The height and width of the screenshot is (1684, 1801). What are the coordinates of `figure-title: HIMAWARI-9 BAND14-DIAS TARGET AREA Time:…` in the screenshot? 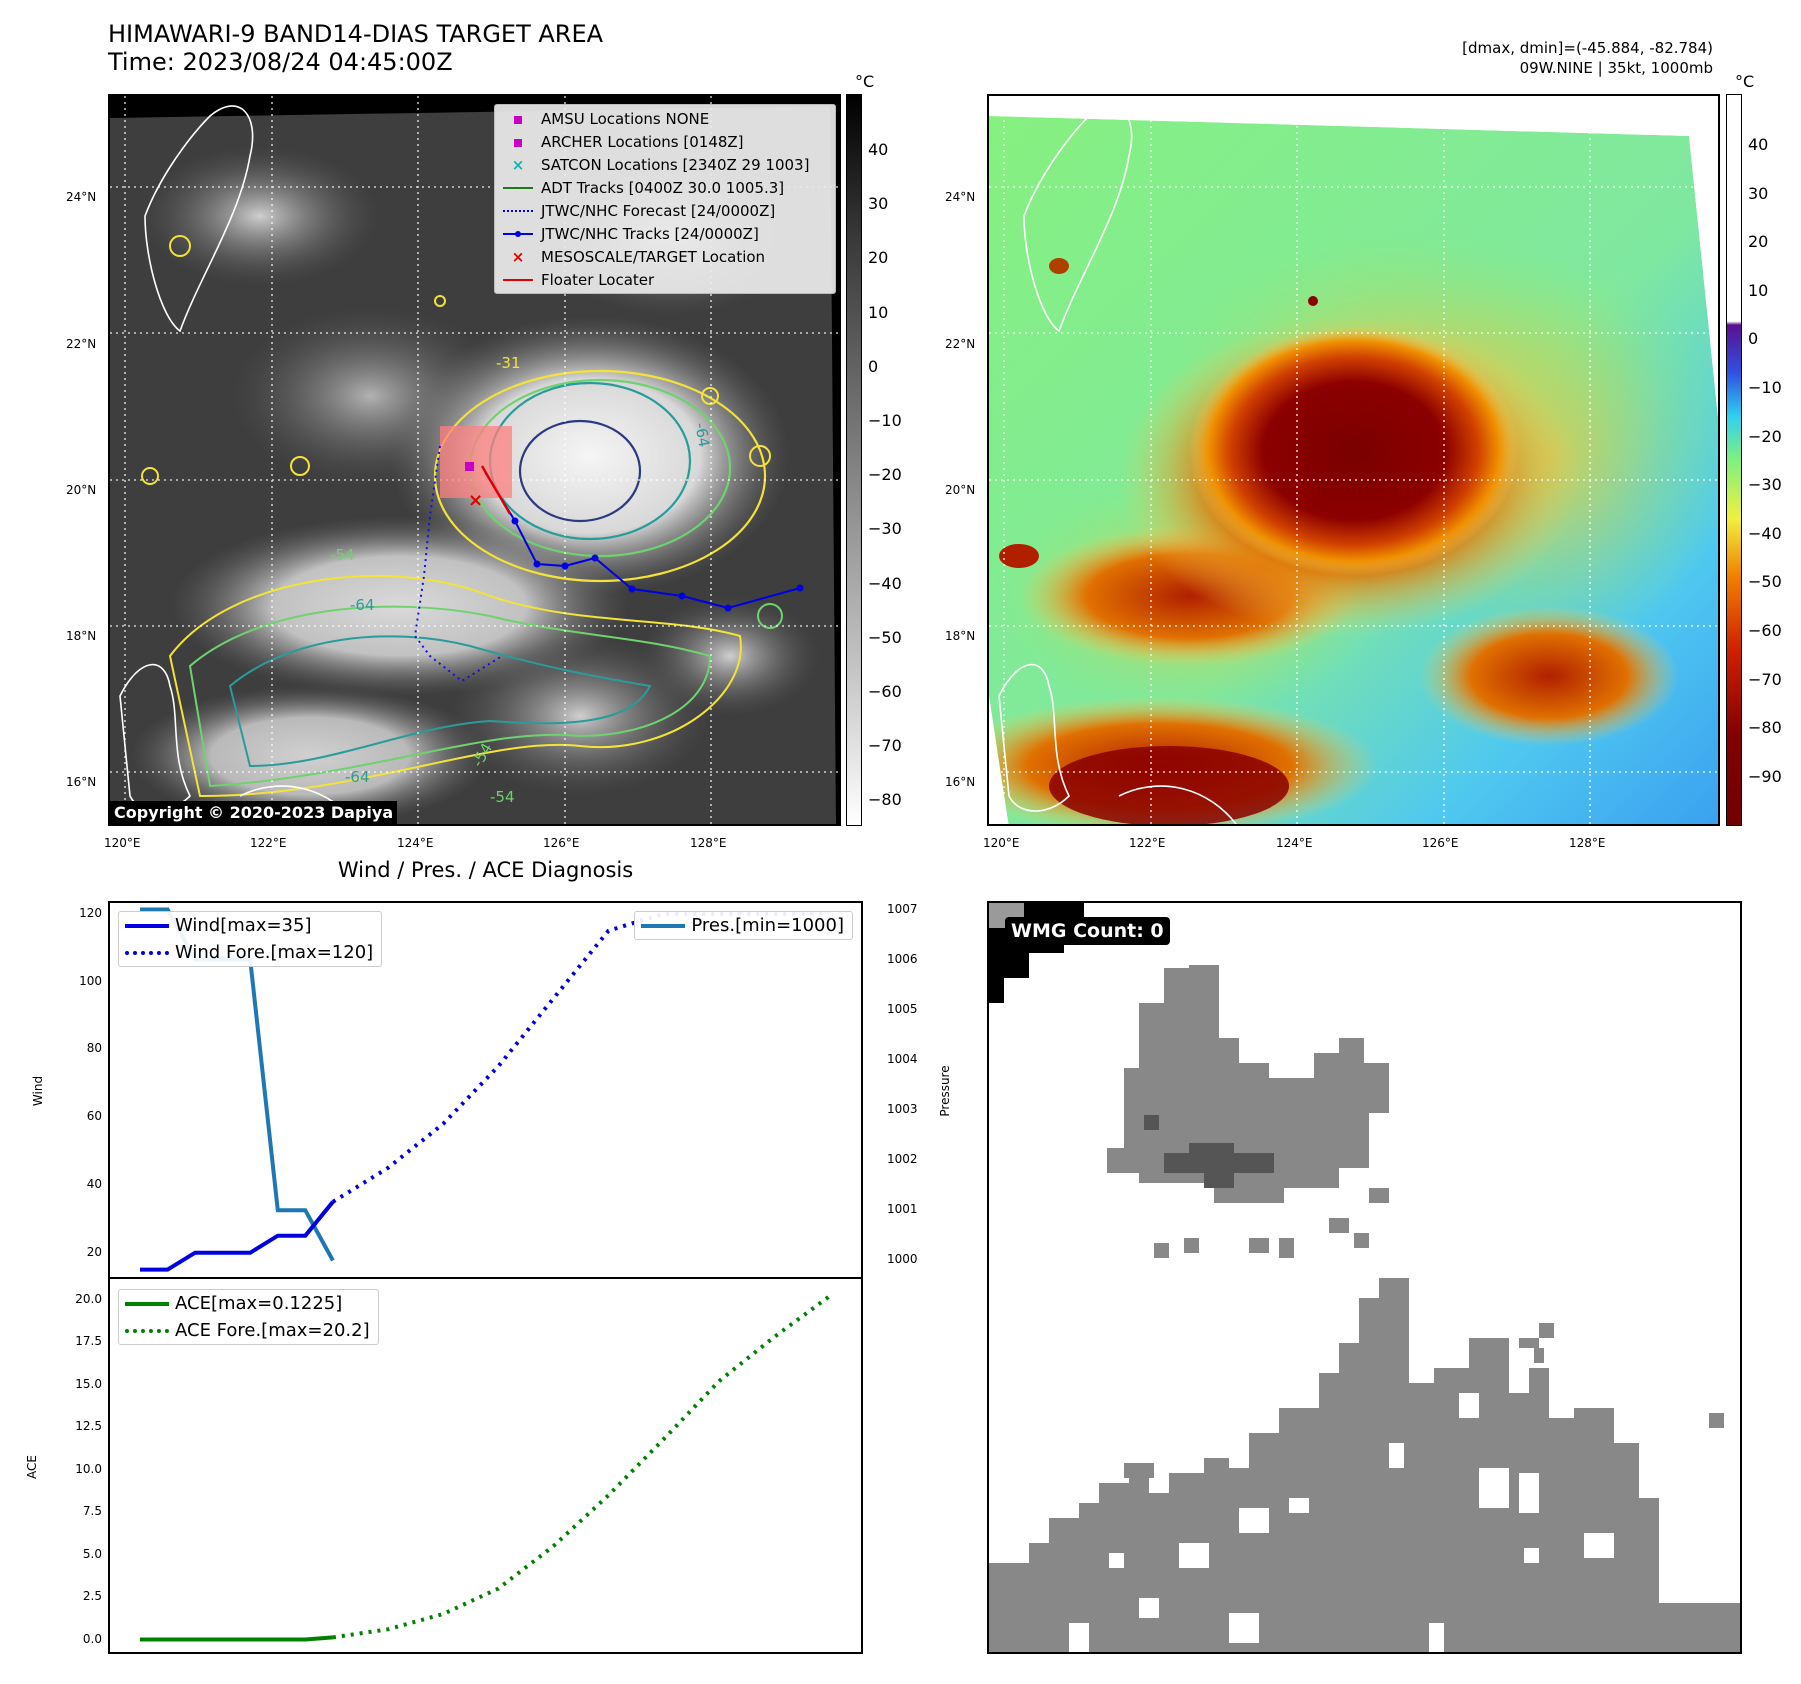 It's located at (355, 48).